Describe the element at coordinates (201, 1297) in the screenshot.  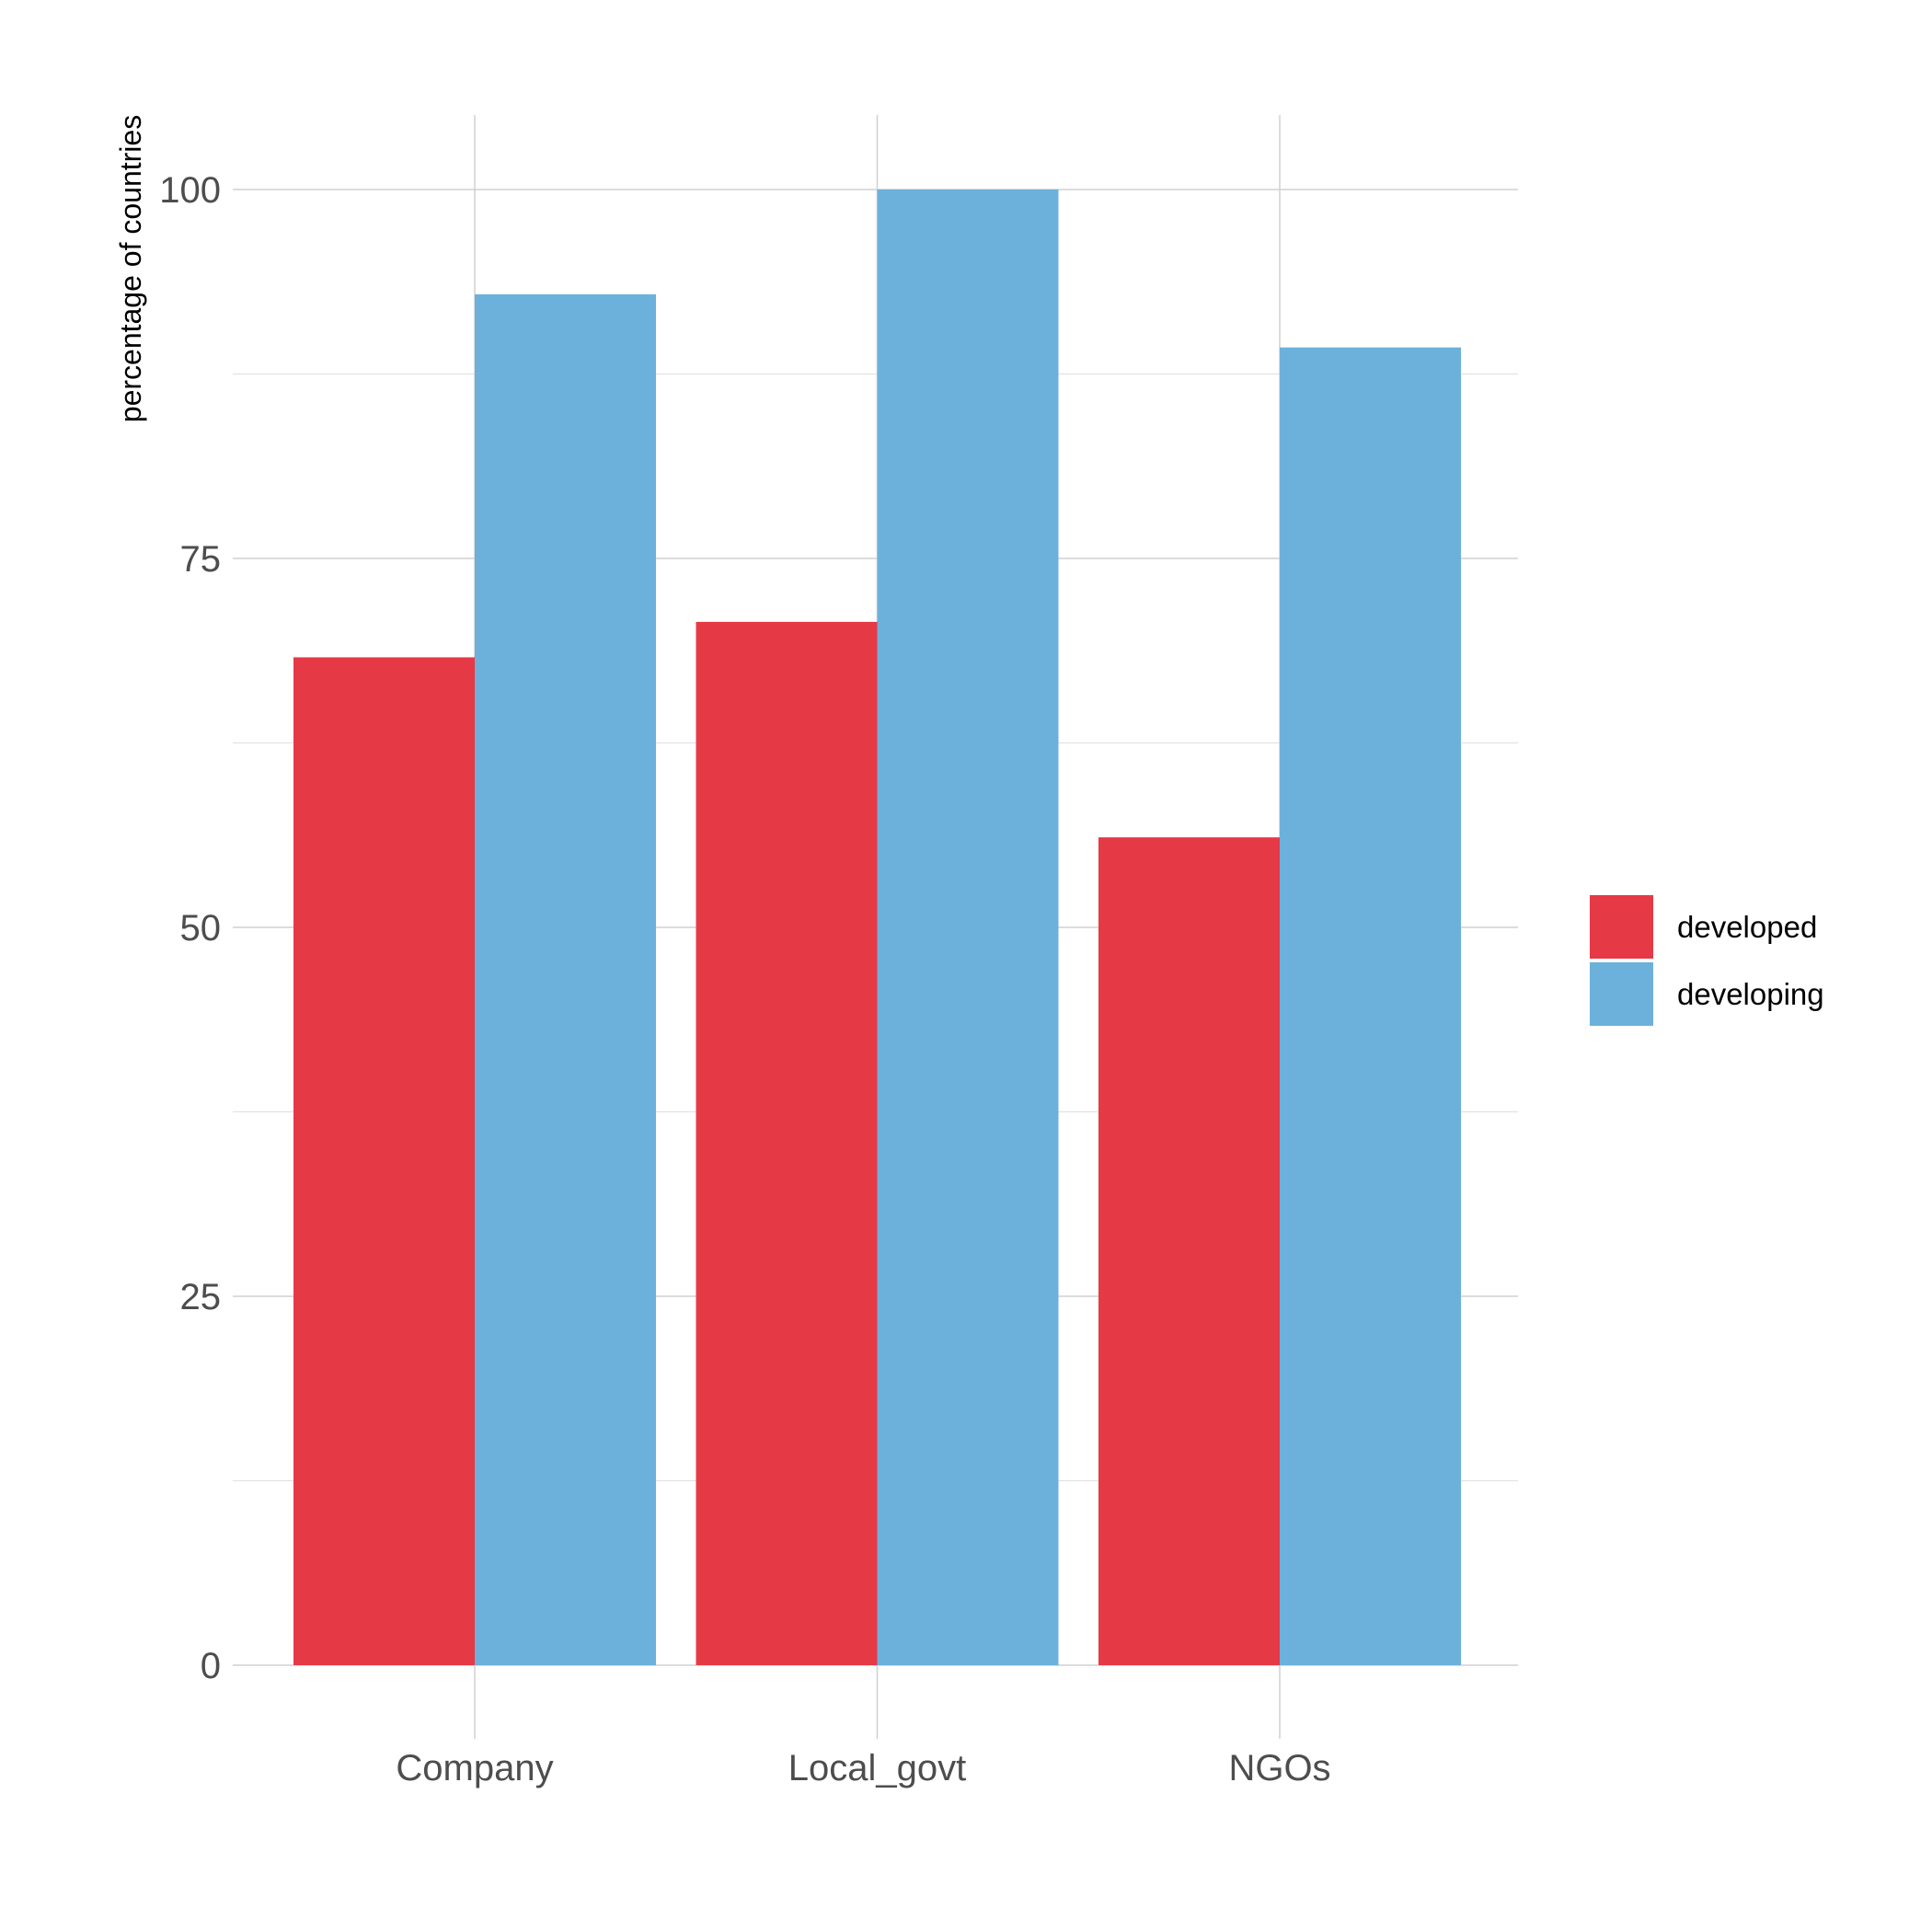
I see `y-tick-label: 25` at that location.